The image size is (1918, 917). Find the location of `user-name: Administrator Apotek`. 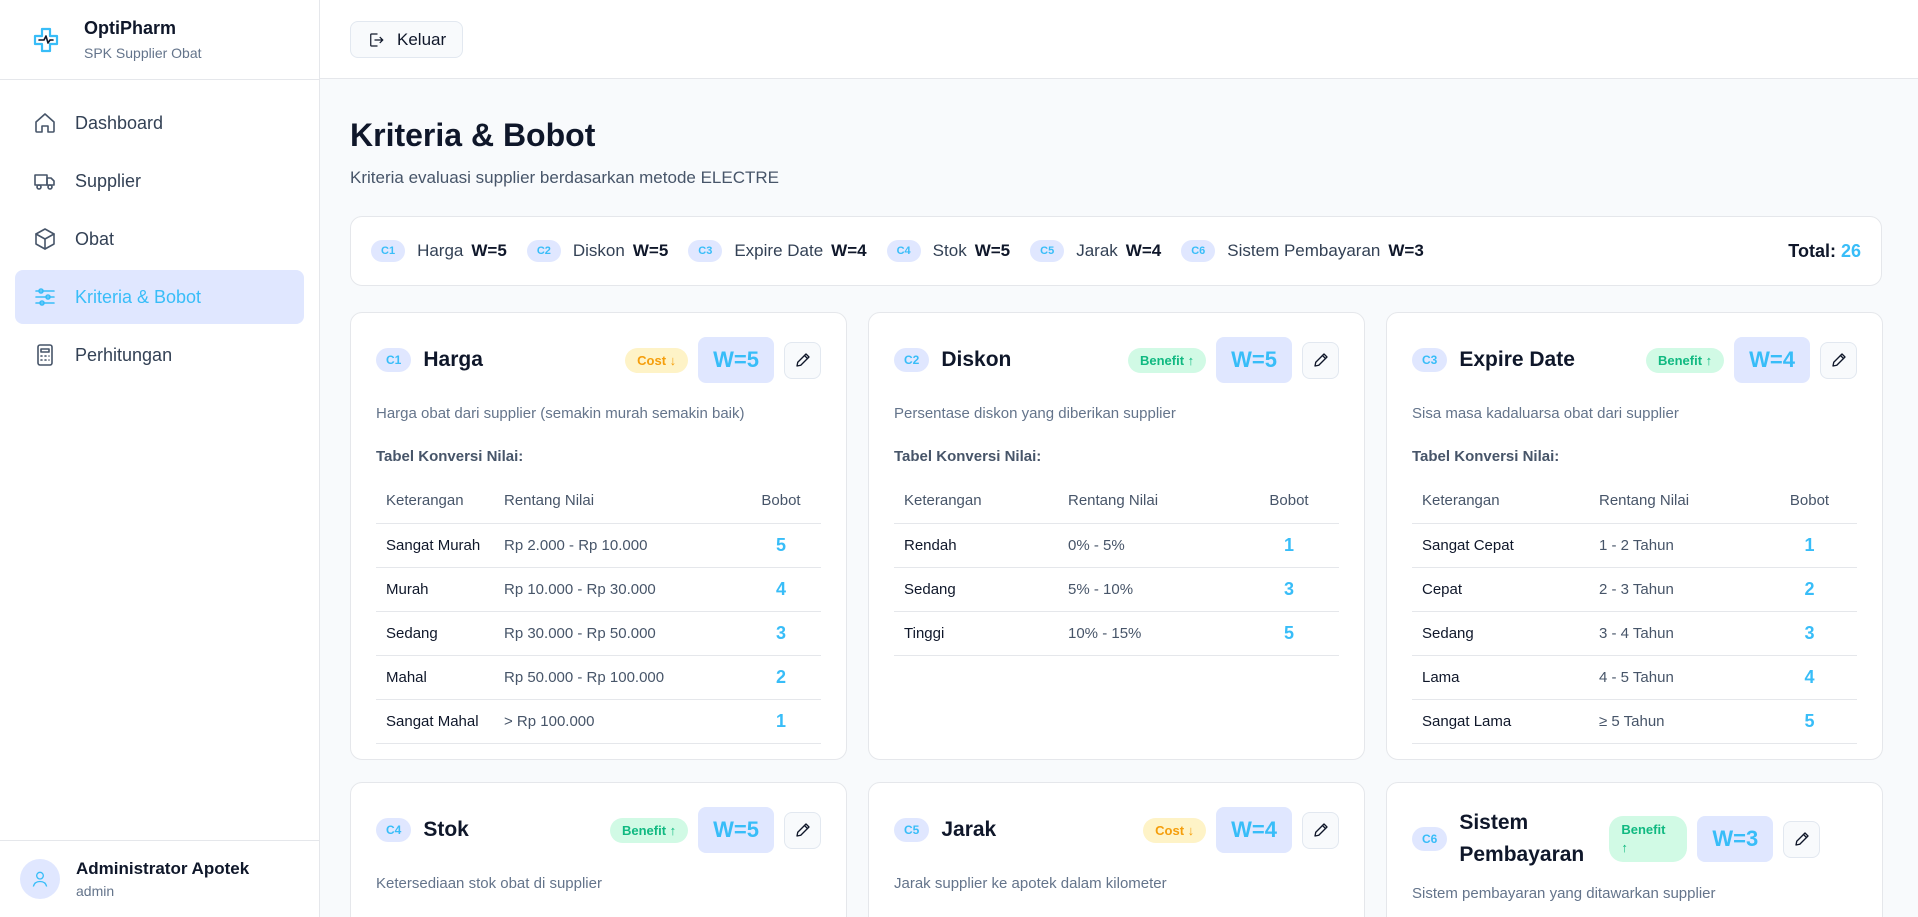

user-name: Administrator Apotek is located at coordinates (163, 868).